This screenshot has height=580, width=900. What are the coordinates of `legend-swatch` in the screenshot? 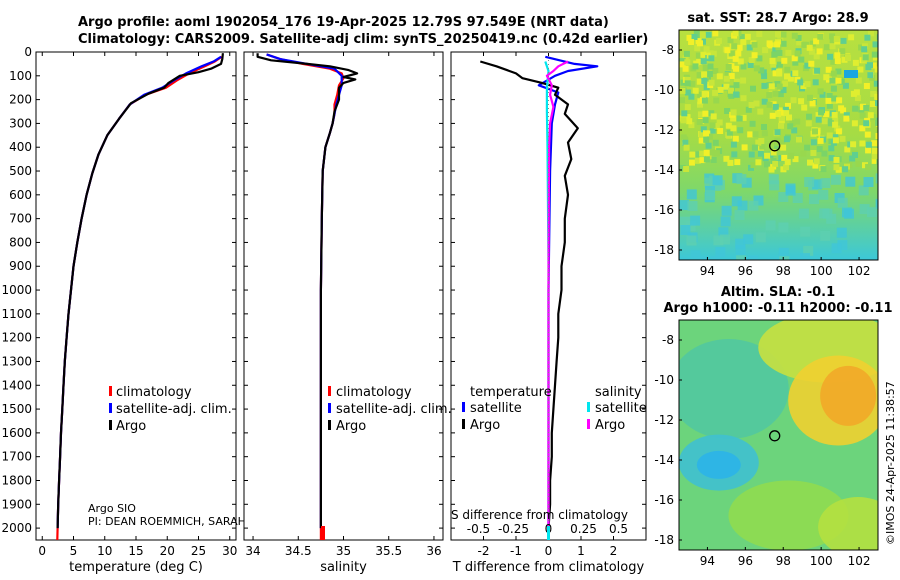 It's located at (463, 407).